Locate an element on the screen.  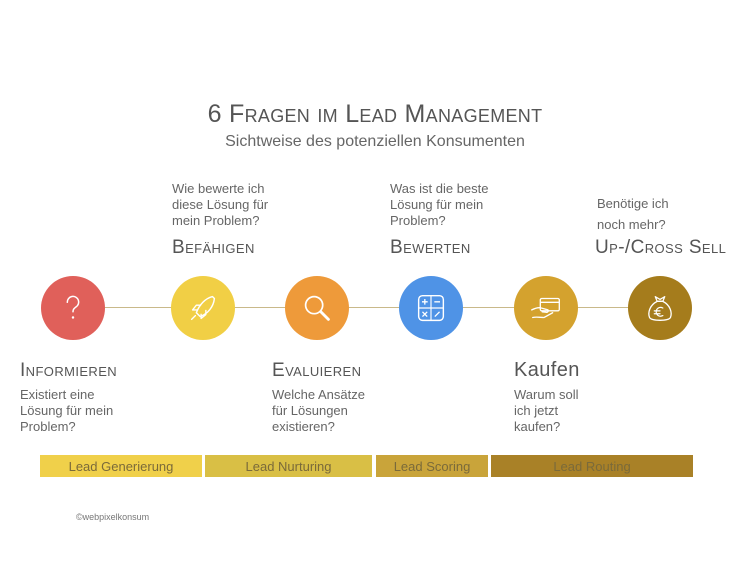
magnifier-icon is located at coordinates (317, 308).